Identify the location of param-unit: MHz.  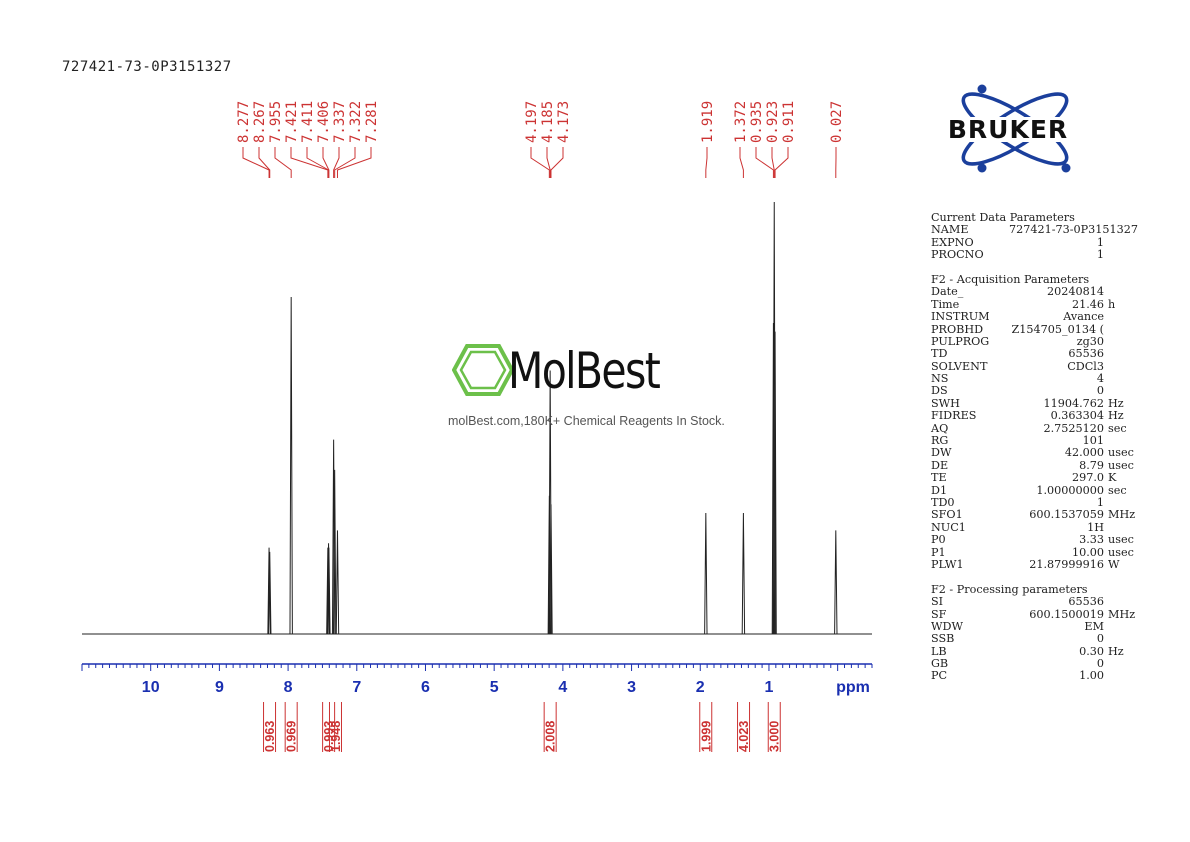
(1122, 614).